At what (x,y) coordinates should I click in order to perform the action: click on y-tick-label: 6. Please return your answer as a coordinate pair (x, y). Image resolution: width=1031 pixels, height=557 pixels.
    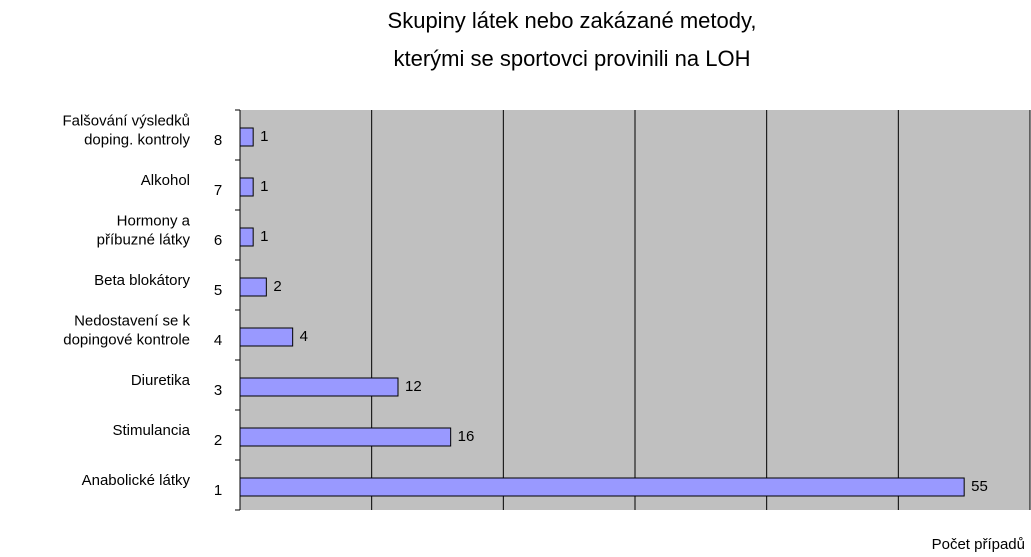
    Looking at the image, I should click on (218, 240).